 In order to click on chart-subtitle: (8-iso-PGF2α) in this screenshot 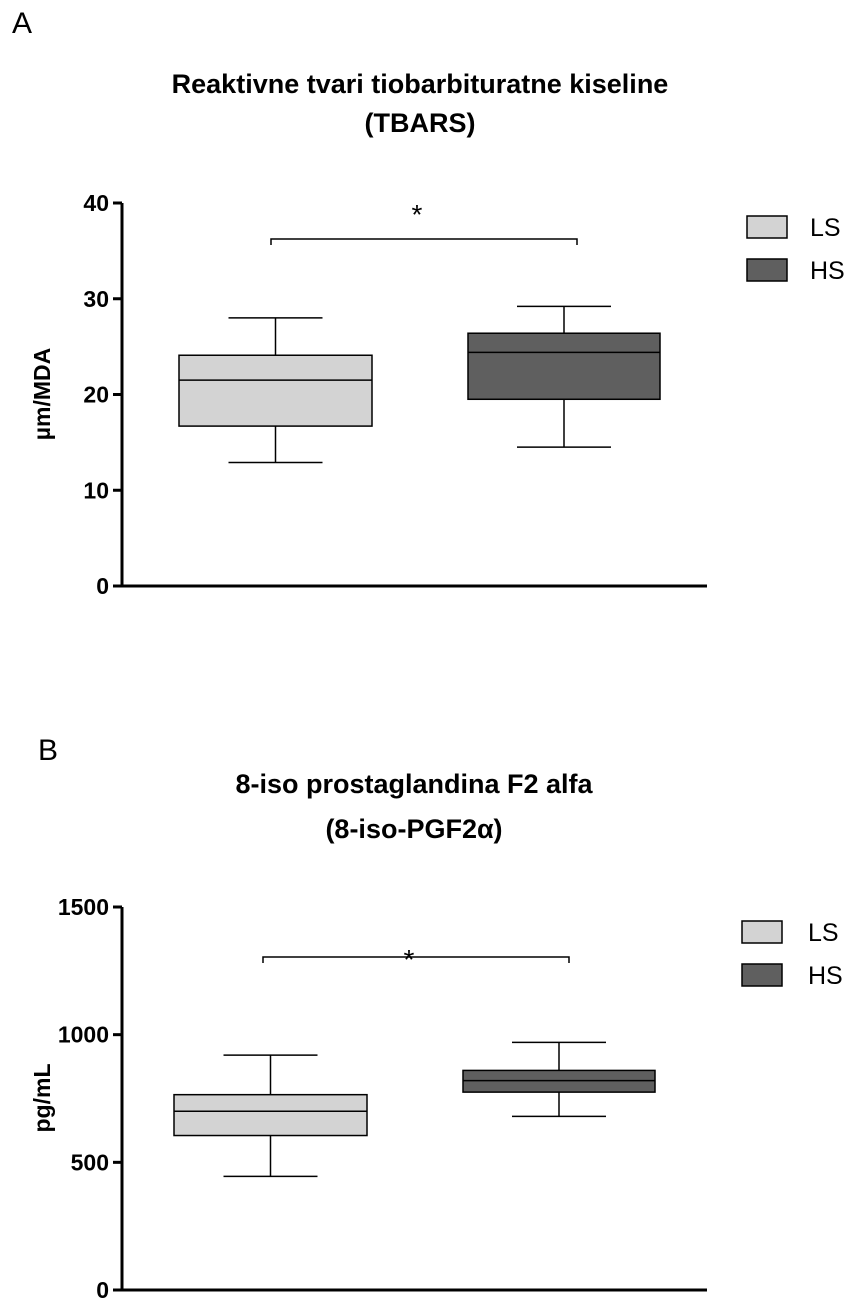, I will do `click(413, 829)`.